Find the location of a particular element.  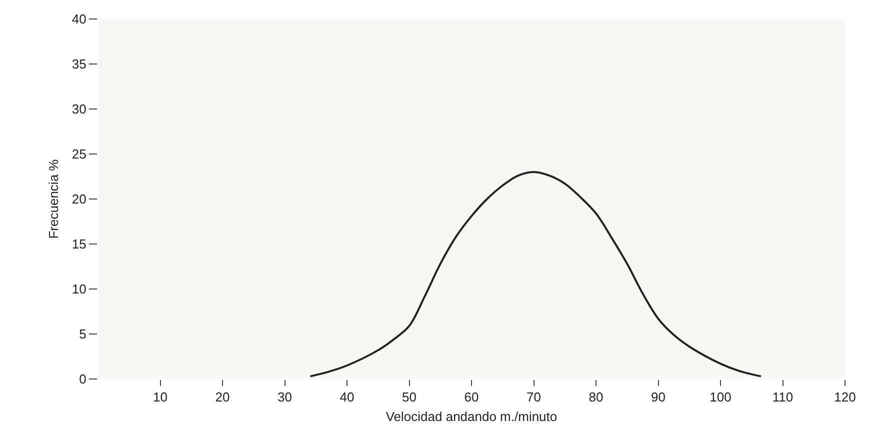

y-tick-label: 15 is located at coordinates (79, 244).